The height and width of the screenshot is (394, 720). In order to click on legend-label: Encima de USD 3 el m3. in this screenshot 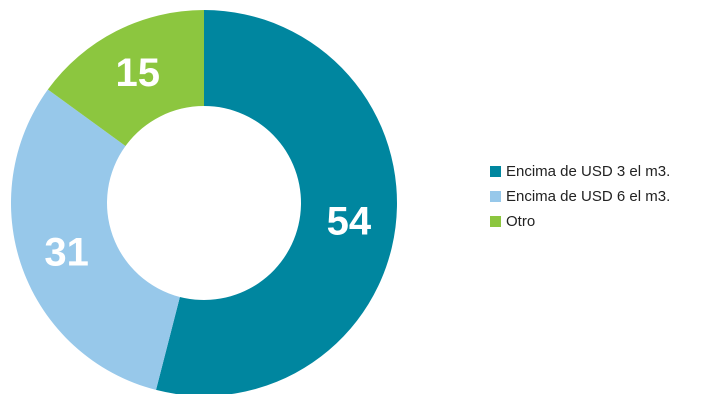, I will do `click(588, 171)`.